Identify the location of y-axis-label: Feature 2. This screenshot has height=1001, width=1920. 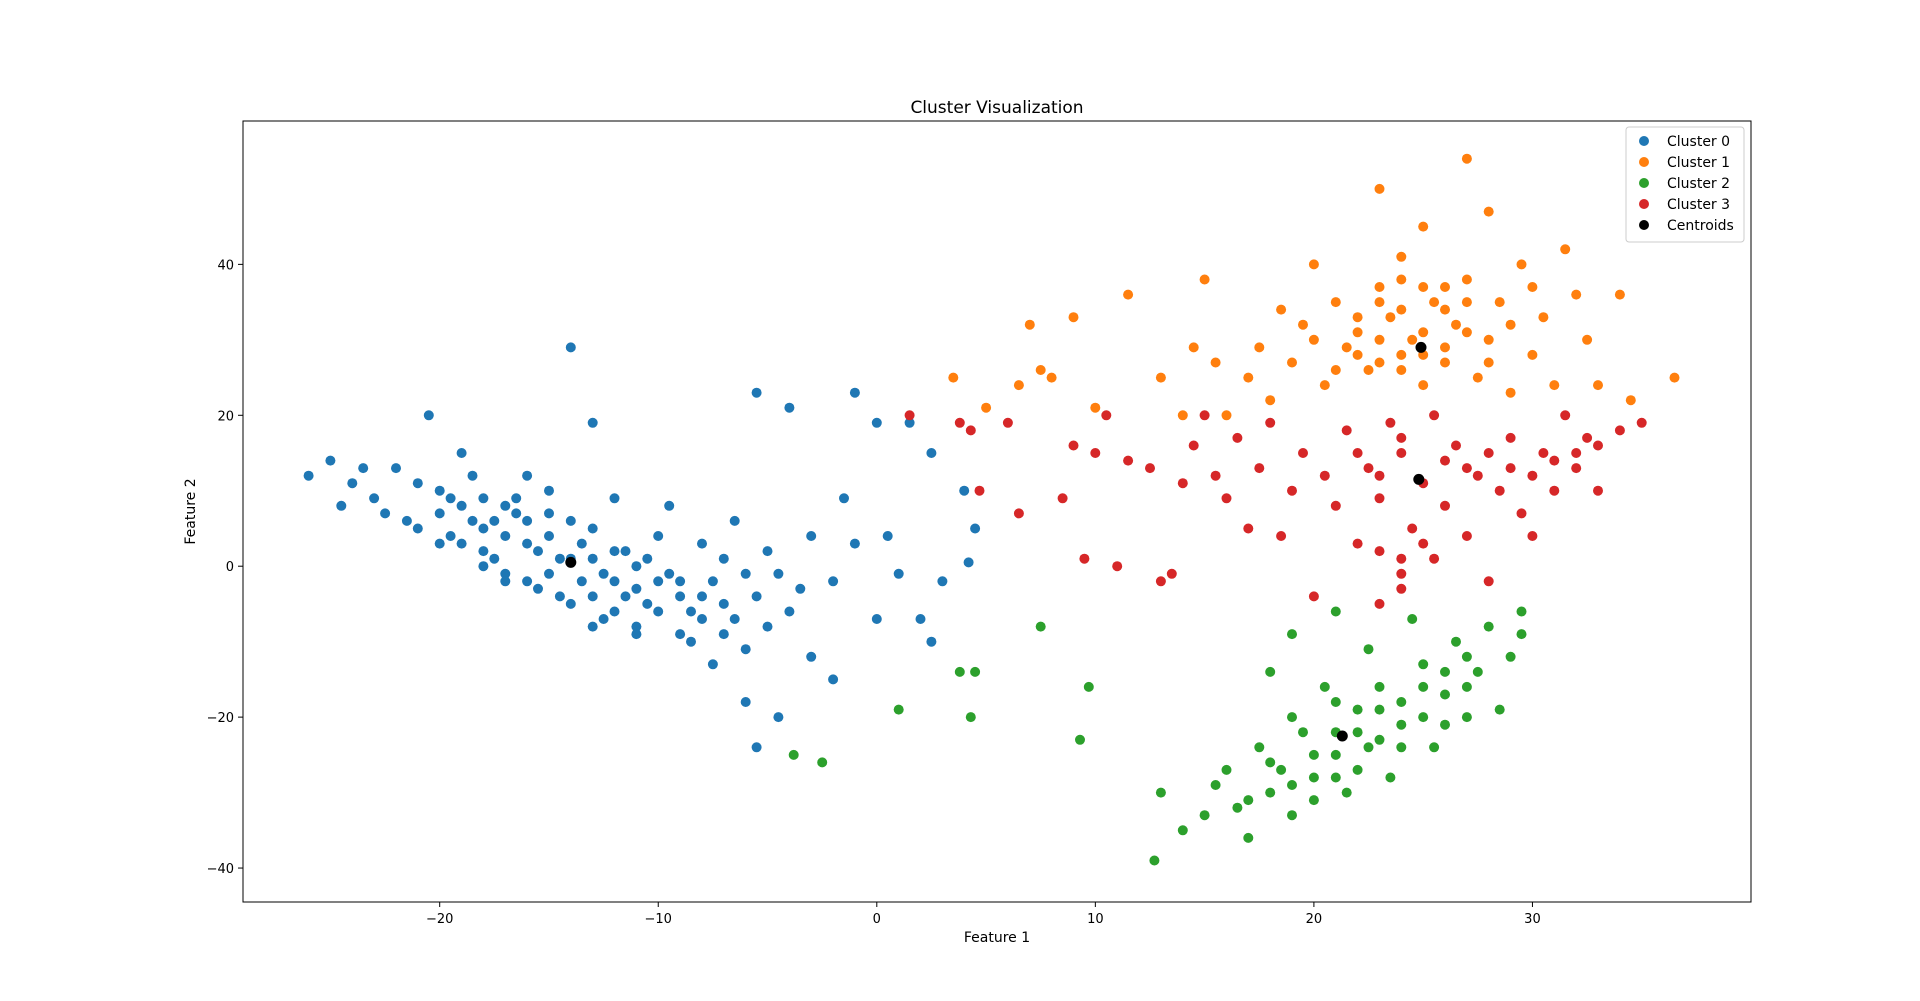
(191, 511).